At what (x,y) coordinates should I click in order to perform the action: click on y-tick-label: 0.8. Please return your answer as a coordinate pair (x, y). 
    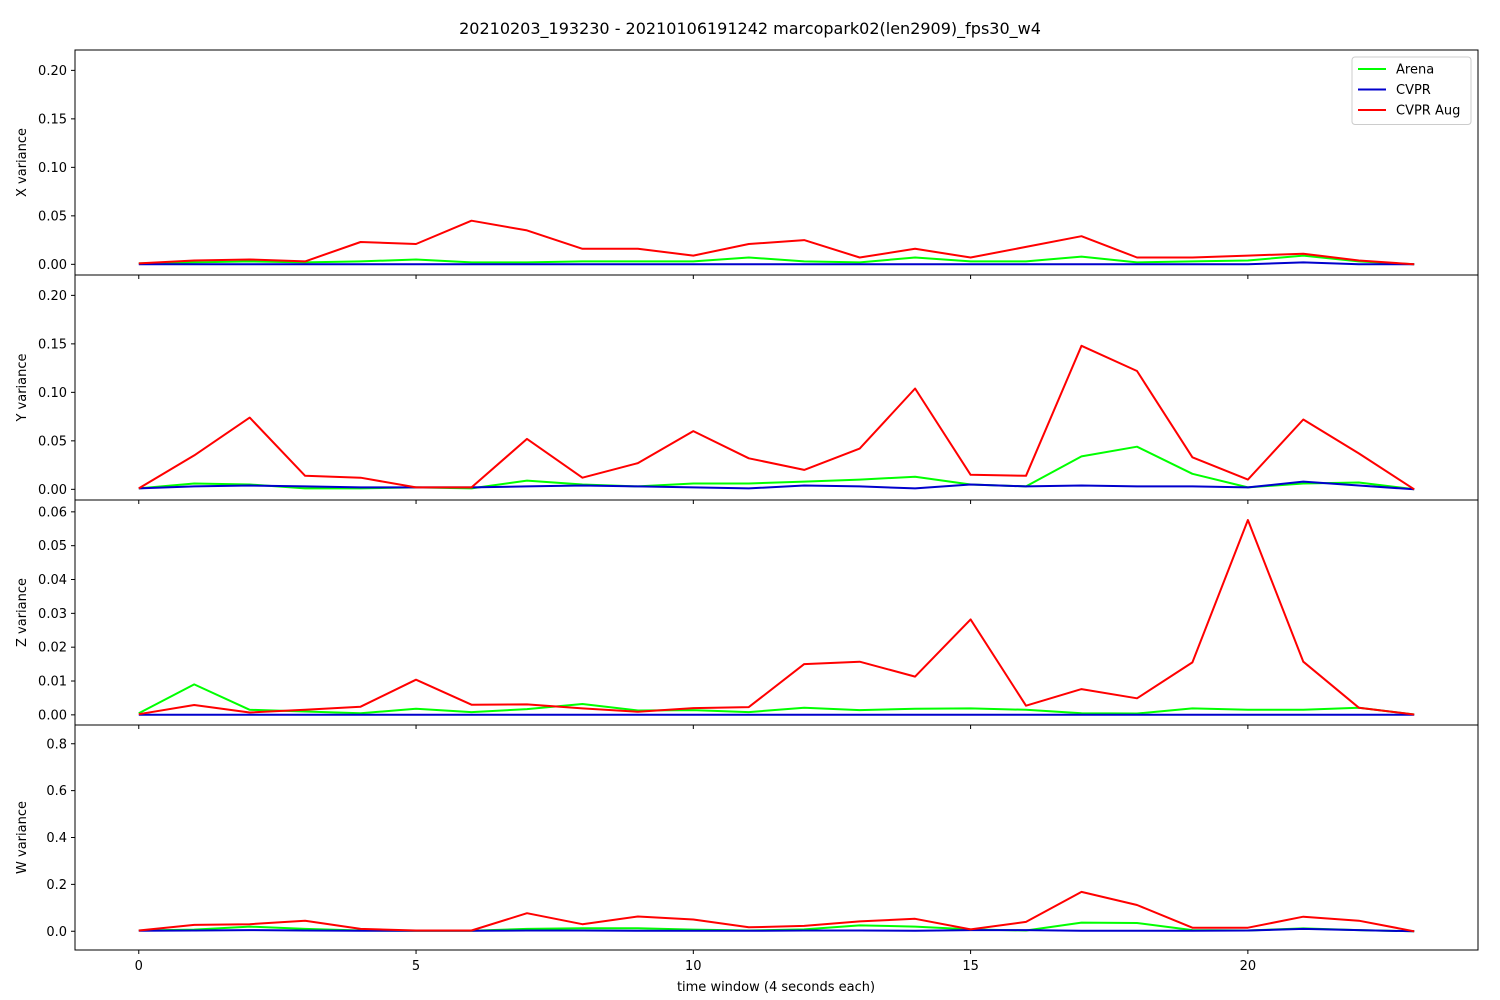
    Looking at the image, I should click on (56, 744).